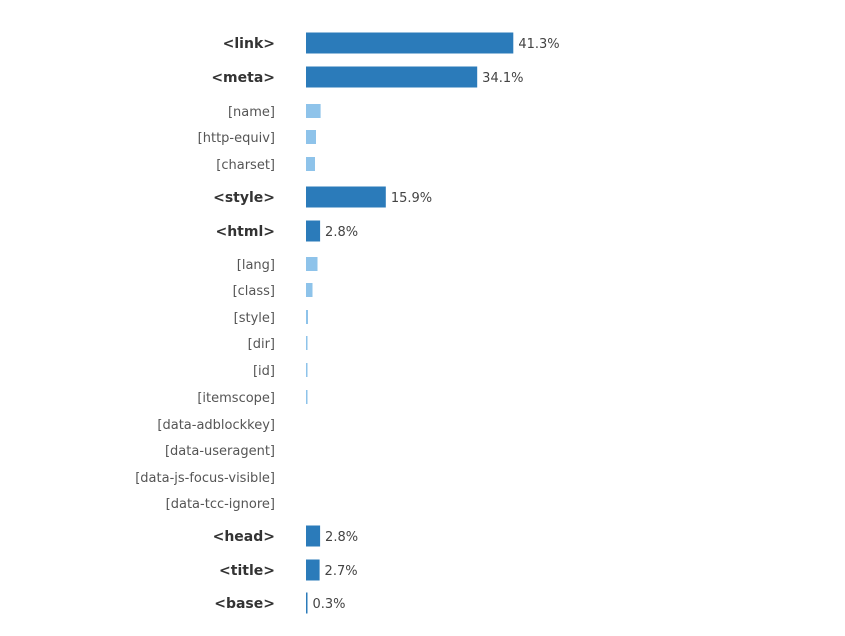 The height and width of the screenshot is (636, 845). I want to click on category-label-title: <title>, so click(247, 571).